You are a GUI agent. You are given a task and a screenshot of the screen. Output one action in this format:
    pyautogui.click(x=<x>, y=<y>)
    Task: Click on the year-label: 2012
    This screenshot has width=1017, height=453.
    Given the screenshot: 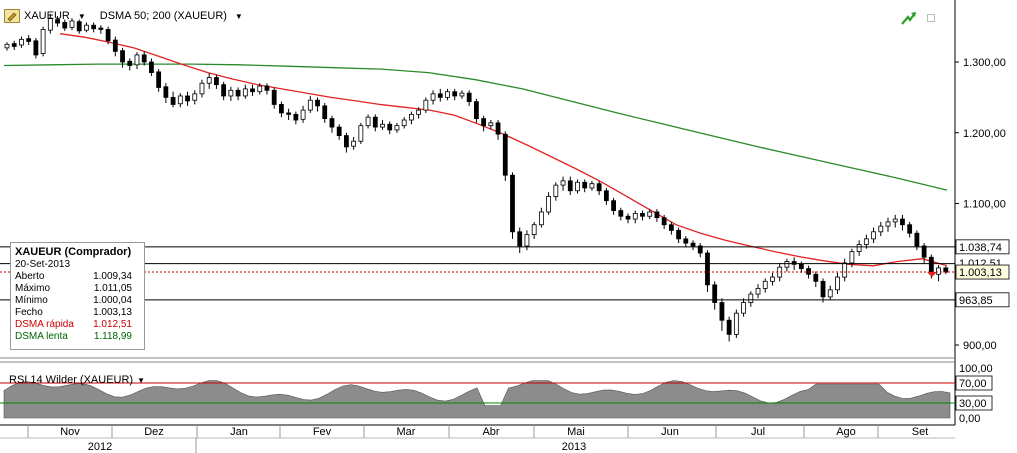 What is the action you would take?
    pyautogui.click(x=100, y=447)
    